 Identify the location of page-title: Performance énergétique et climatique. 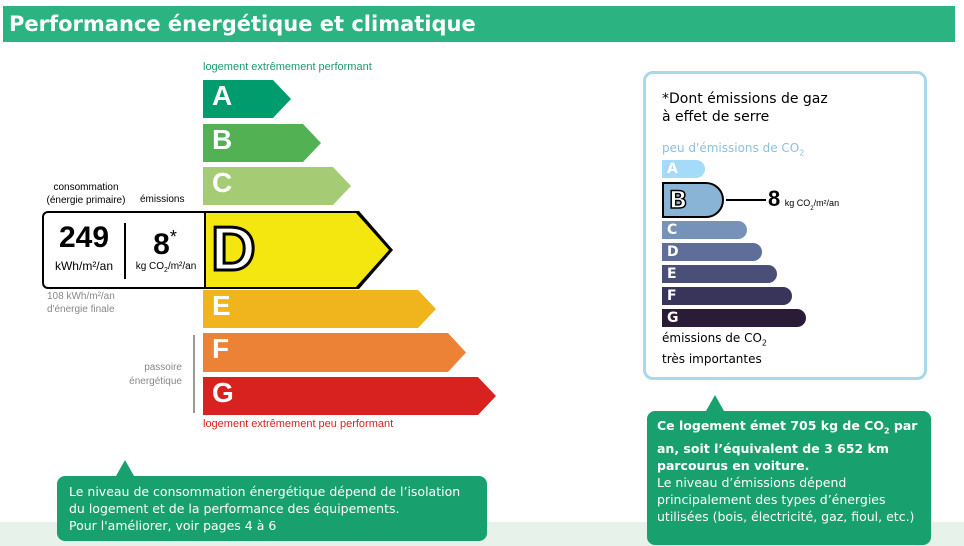
(479, 24).